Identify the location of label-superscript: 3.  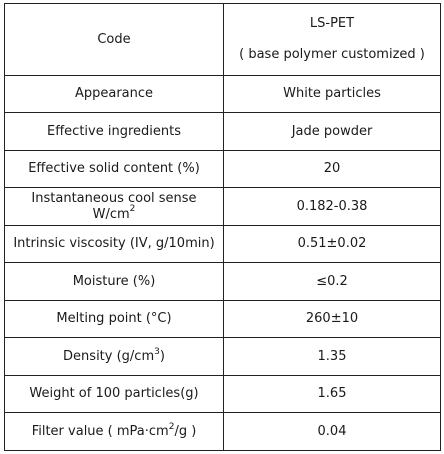
(157, 351).